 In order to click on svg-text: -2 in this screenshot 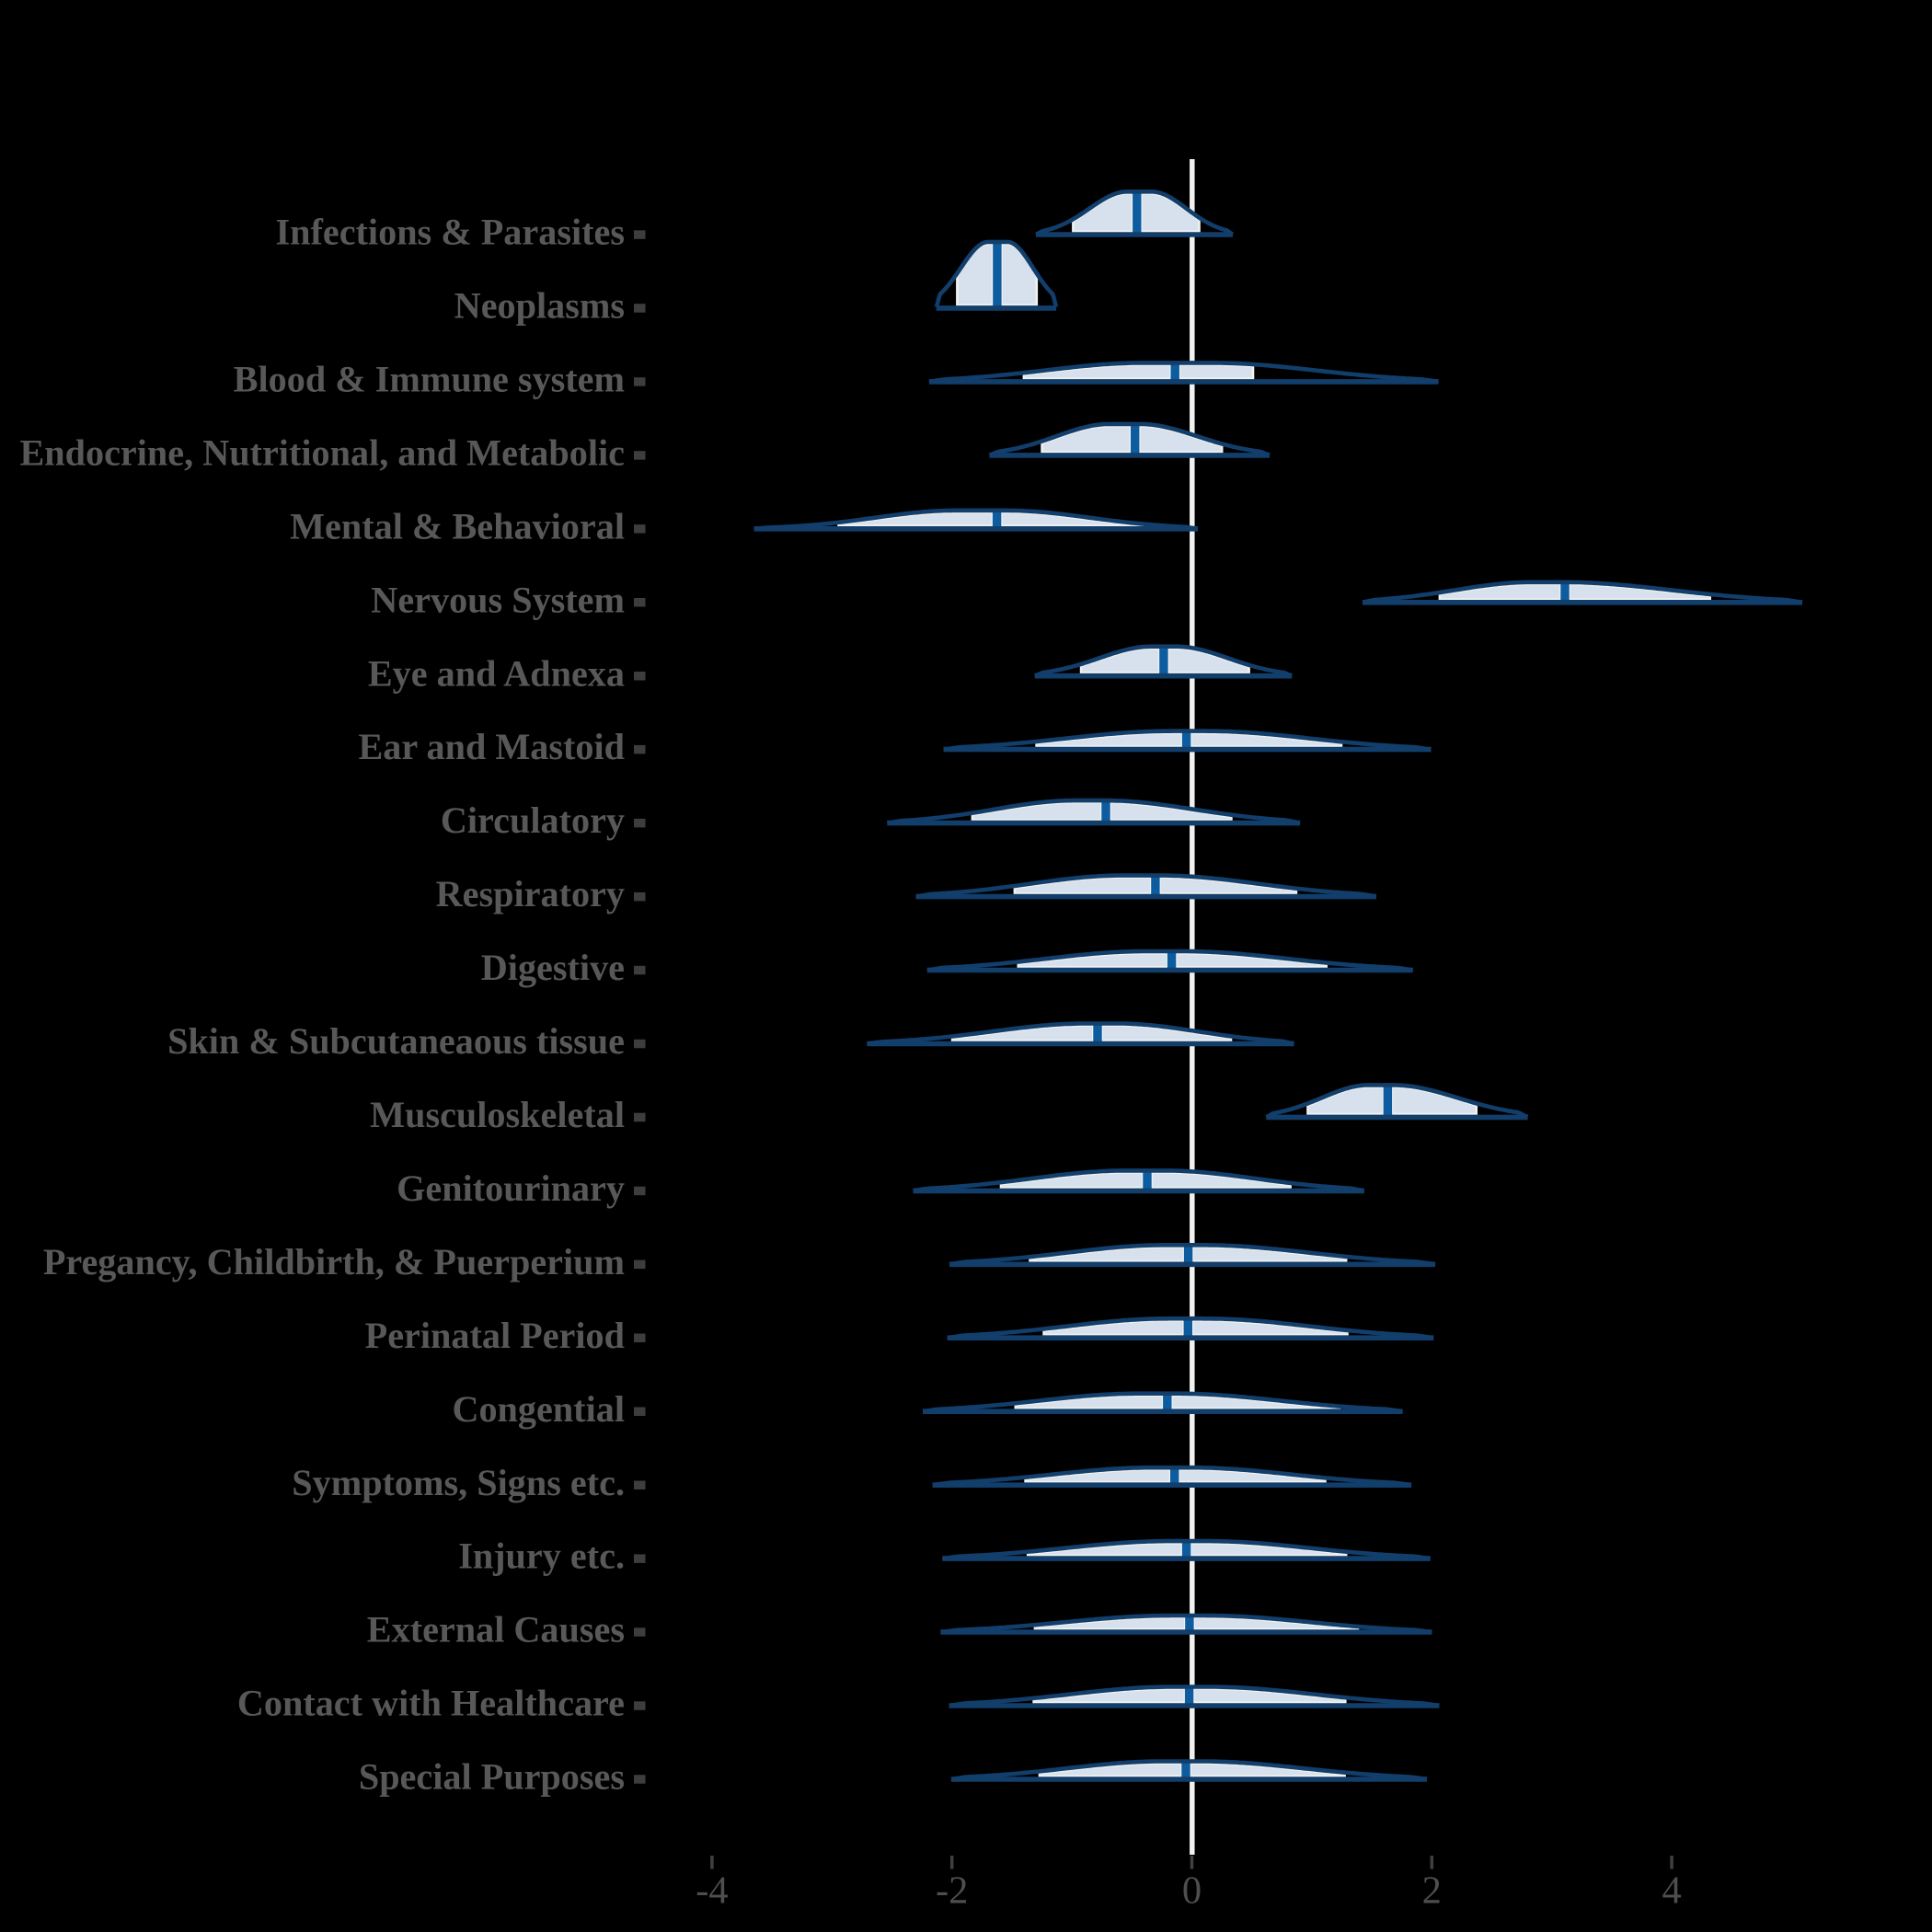, I will do `click(952, 1891)`.